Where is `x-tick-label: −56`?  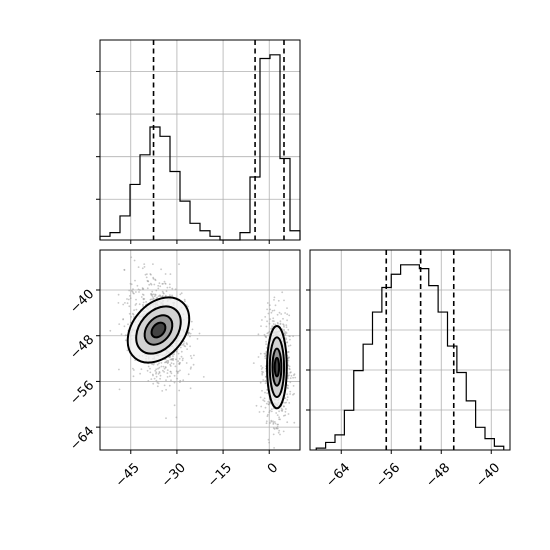
x-tick-label: −56 is located at coordinates (388, 475).